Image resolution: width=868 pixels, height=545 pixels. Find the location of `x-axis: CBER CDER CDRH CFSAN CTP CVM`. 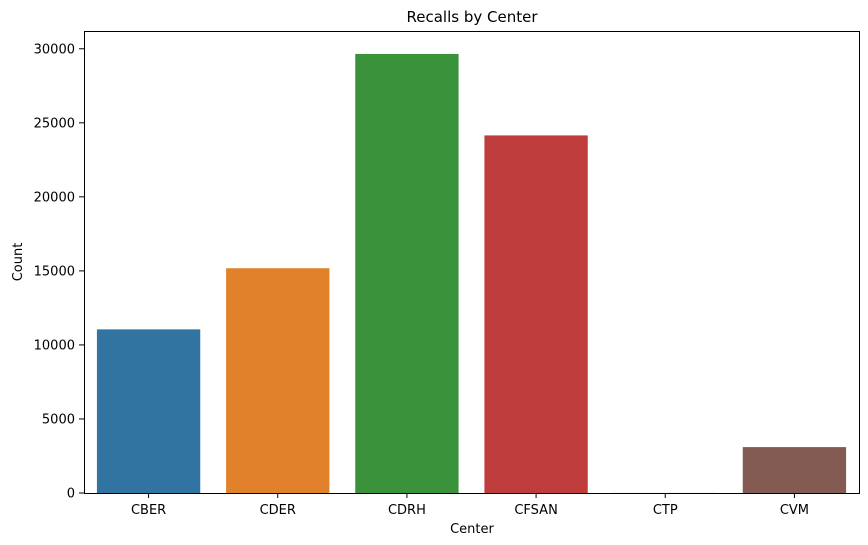

x-axis: CBER CDER CDRH CFSAN CTP CVM is located at coordinates (470, 505).